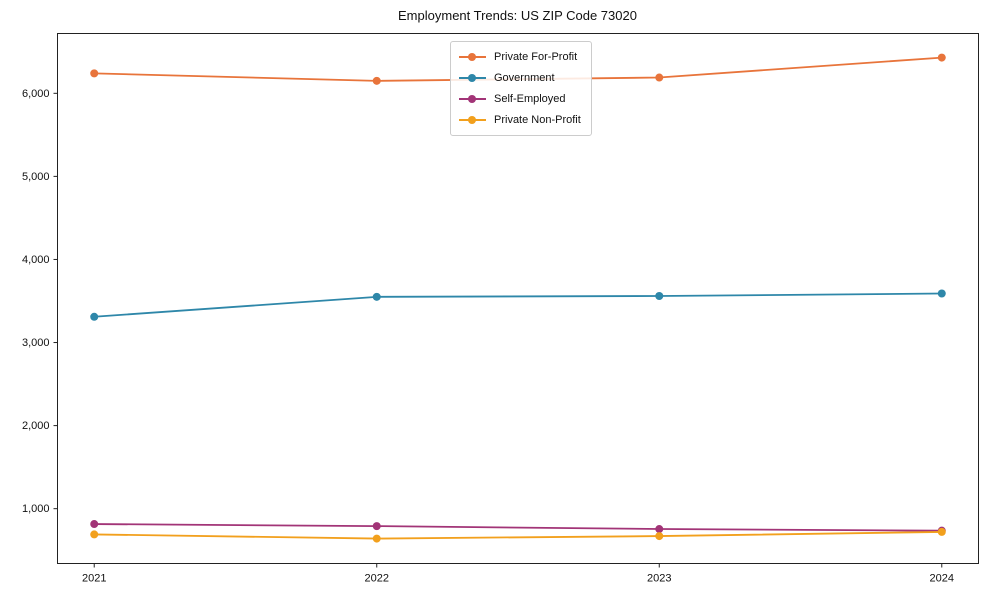  I want to click on y-tick-label: 5,000, so click(36, 177).